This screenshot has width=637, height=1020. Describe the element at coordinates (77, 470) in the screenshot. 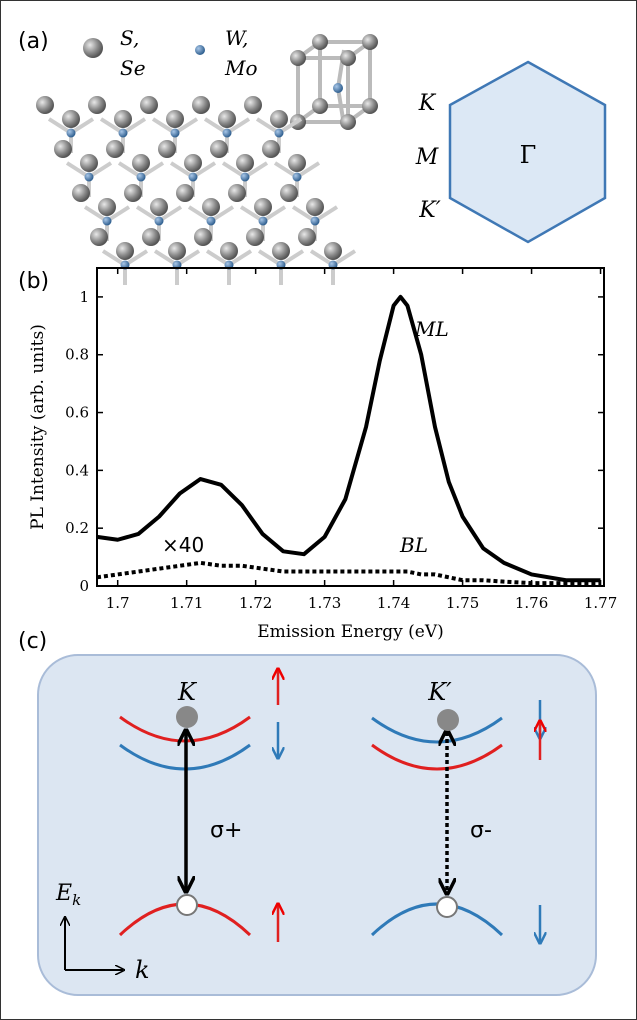

I see `y-tick-label: 0.4` at that location.